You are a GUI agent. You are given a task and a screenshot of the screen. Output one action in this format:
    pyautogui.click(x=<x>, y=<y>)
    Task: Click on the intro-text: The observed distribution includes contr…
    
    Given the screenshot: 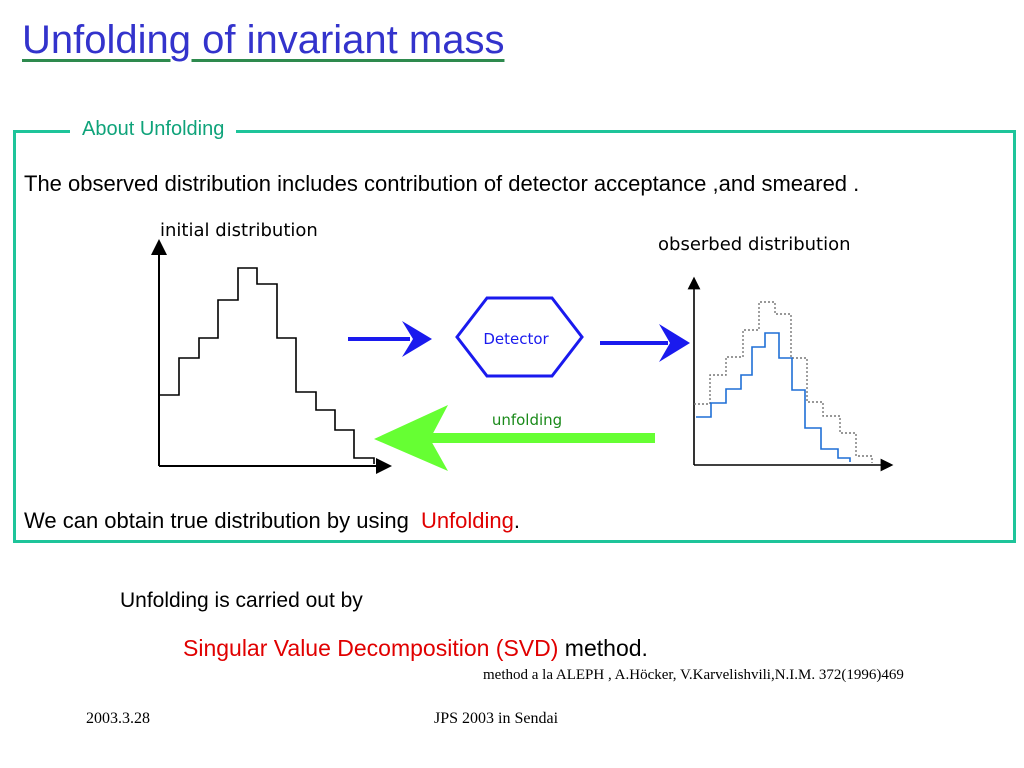 What is the action you would take?
    pyautogui.click(x=442, y=183)
    